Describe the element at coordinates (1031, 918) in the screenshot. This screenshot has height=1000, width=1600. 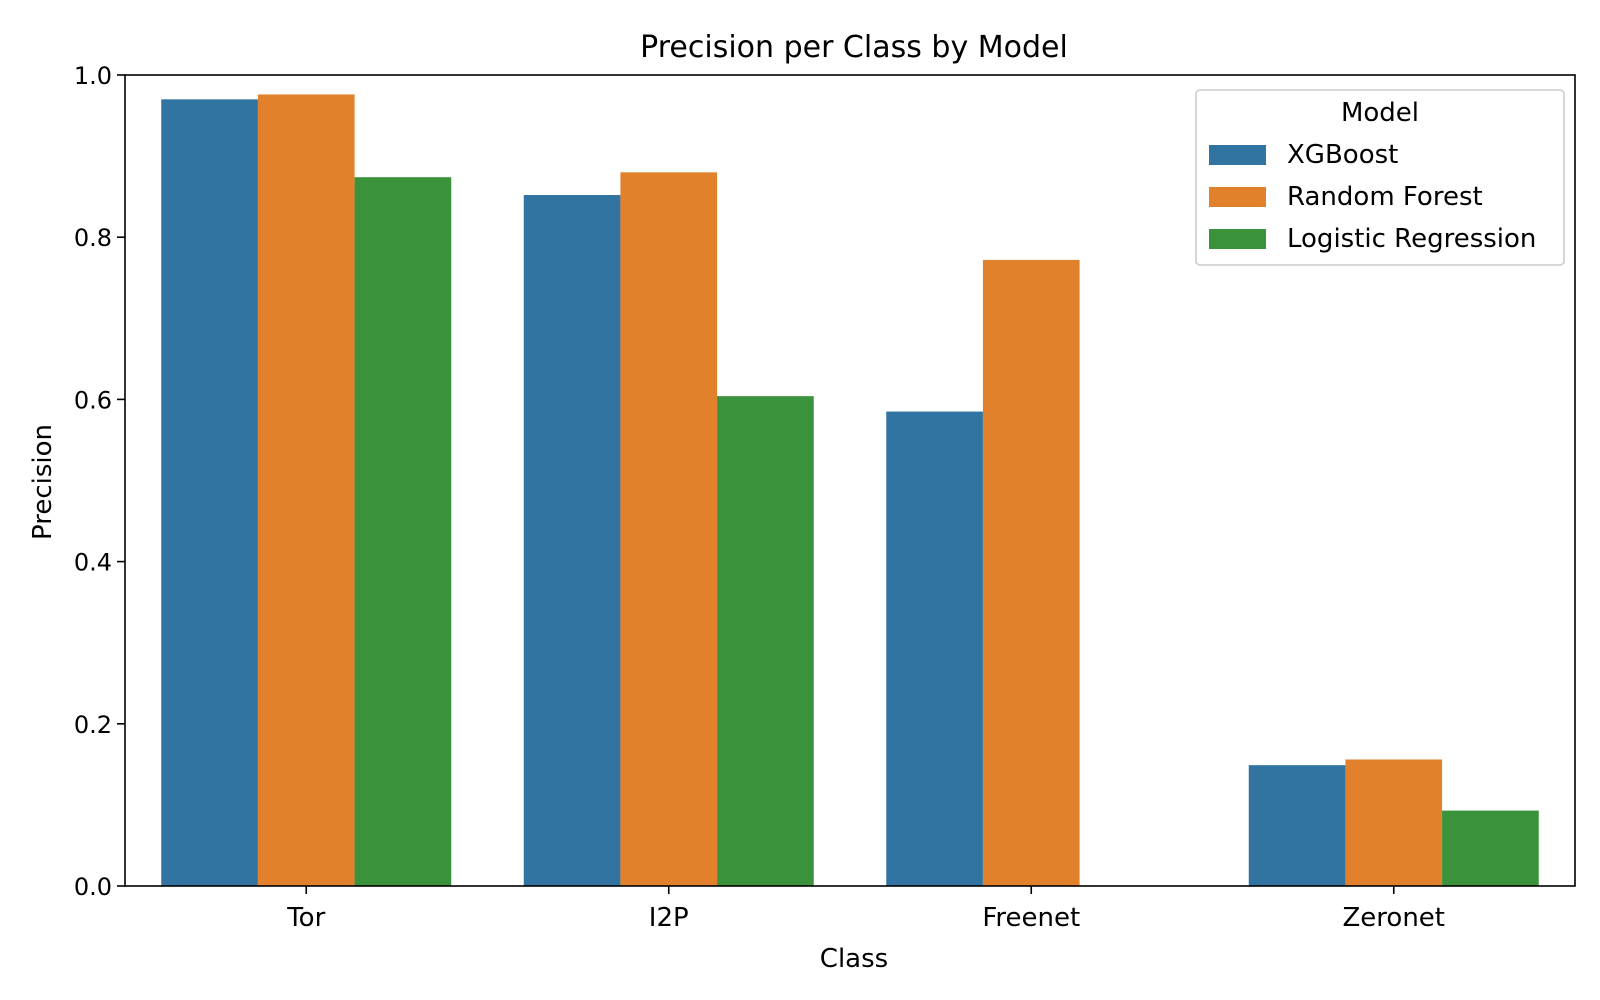
I see `x-tick-label: Freenet` at that location.